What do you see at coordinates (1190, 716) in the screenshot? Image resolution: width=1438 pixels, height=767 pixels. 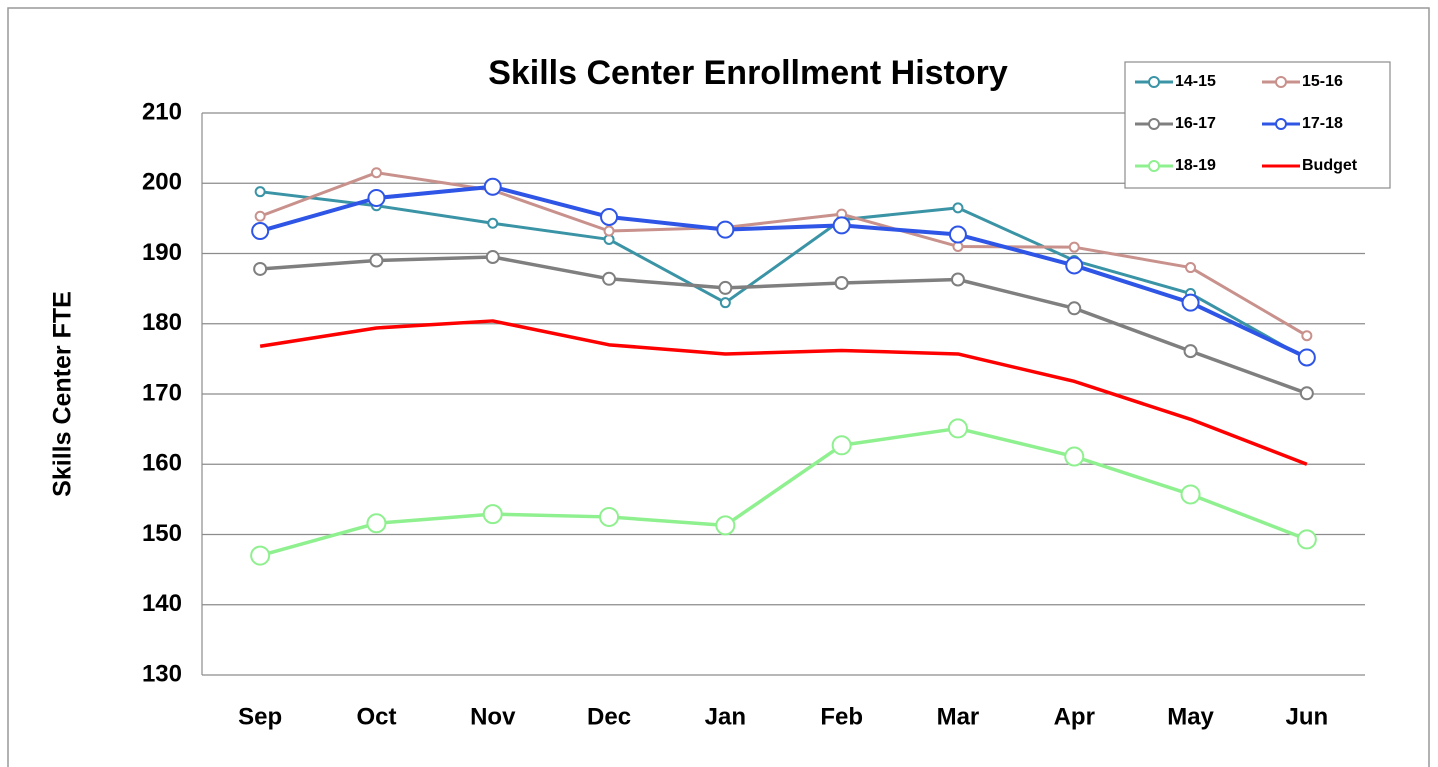 I see `x-tick-label: May` at bounding box center [1190, 716].